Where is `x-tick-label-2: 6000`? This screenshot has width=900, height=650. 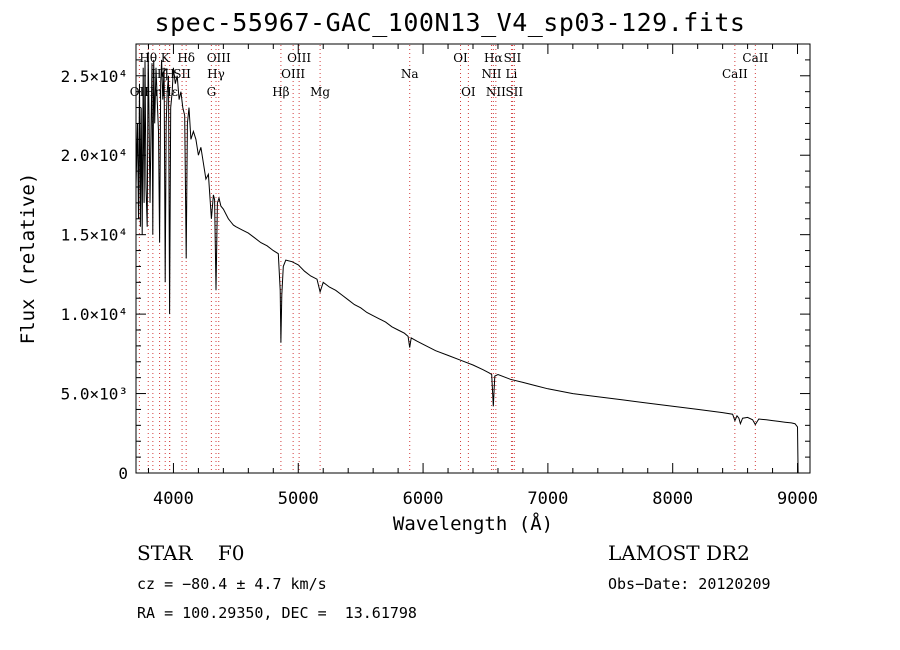 x-tick-label-2: 6000 is located at coordinates (423, 499).